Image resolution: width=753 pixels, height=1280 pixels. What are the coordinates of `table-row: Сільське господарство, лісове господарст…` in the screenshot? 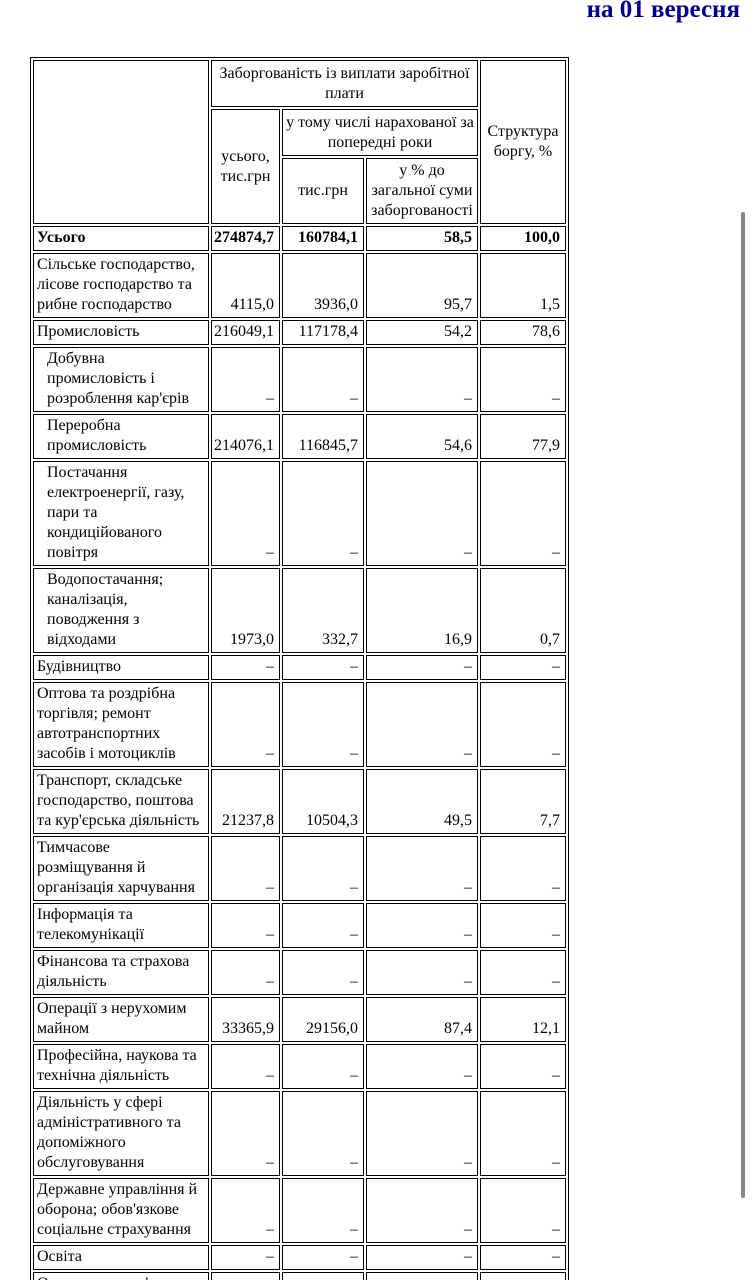 It's located at (299, 285).